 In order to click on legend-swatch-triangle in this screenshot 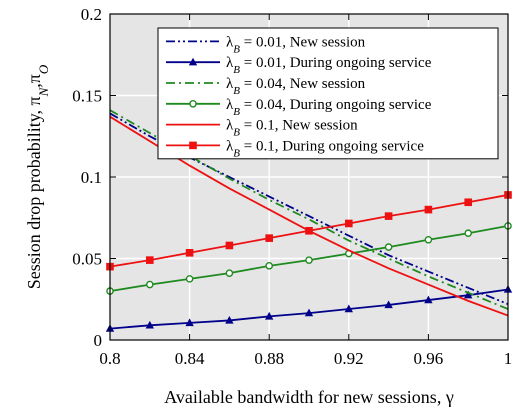, I will do `click(193, 61)`.